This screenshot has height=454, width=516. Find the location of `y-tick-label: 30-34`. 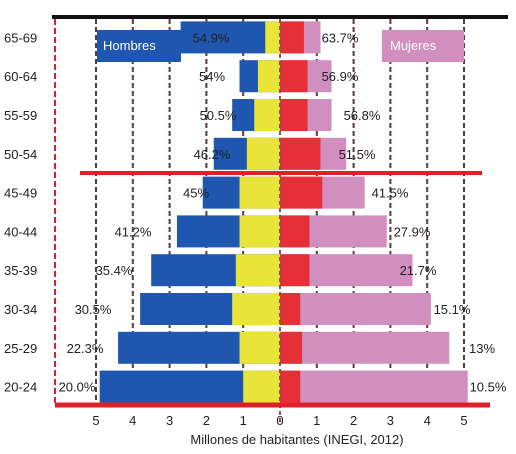

y-tick-label: 30-34 is located at coordinates (20, 309).